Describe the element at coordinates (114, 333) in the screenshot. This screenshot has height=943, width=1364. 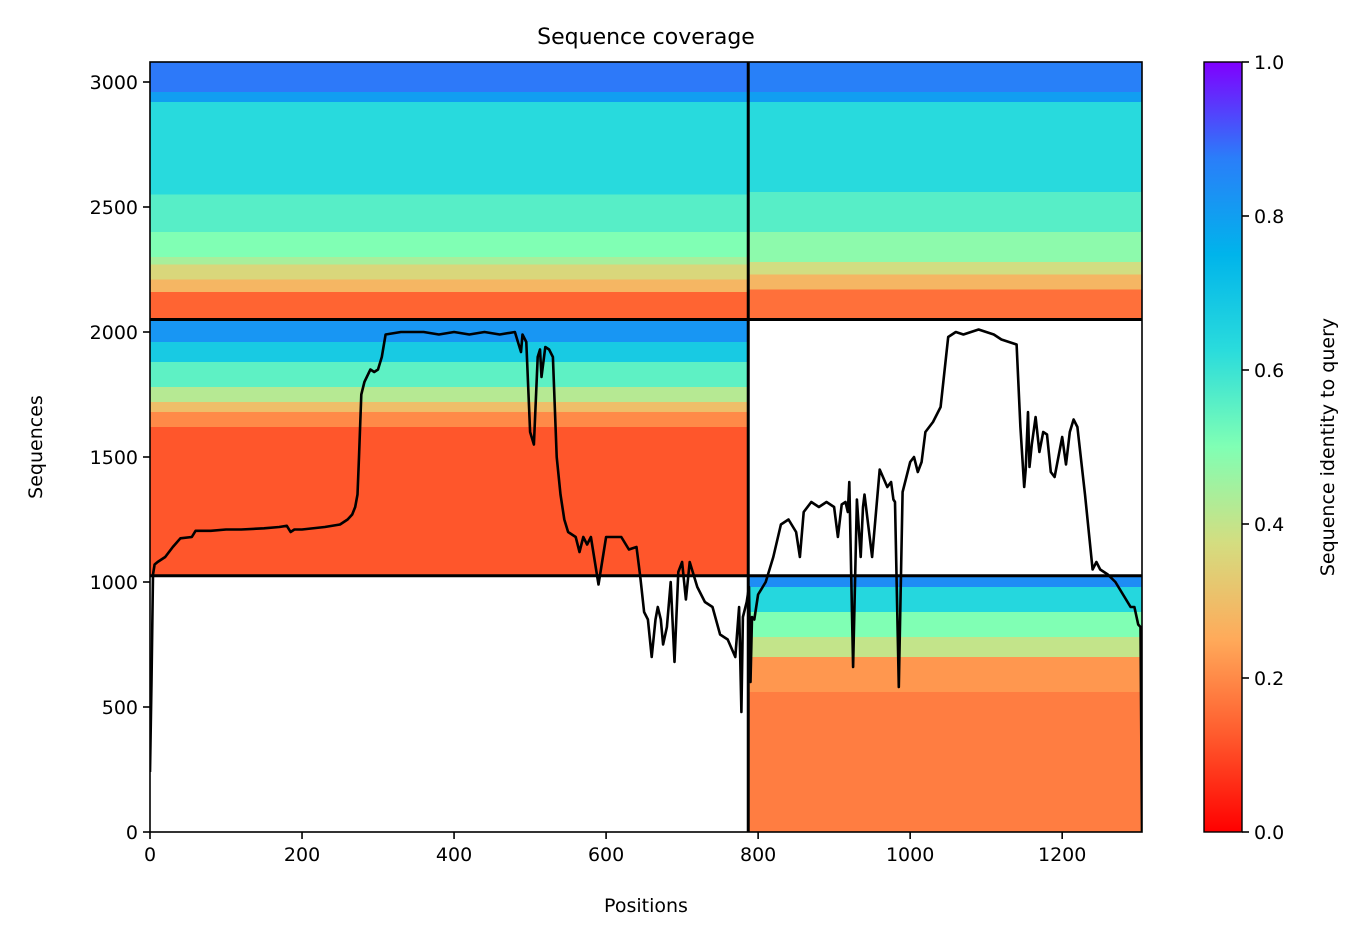
I see `y-tick-label: 2000` at that location.